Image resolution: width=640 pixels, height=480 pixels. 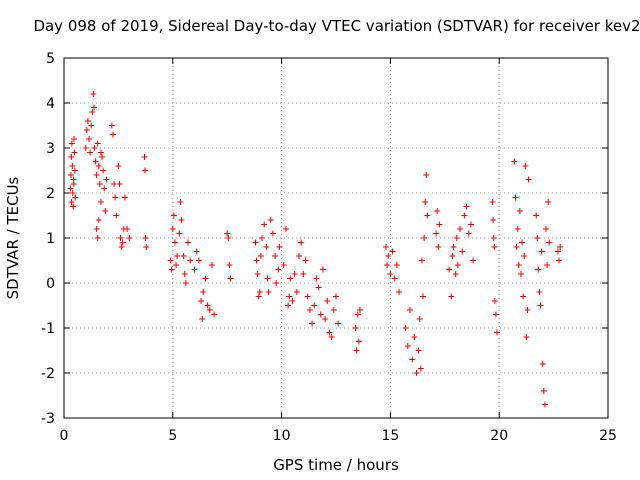 What do you see at coordinates (13, 237) in the screenshot?
I see `y-axis-label: SDTVAR / TECUs` at bounding box center [13, 237].